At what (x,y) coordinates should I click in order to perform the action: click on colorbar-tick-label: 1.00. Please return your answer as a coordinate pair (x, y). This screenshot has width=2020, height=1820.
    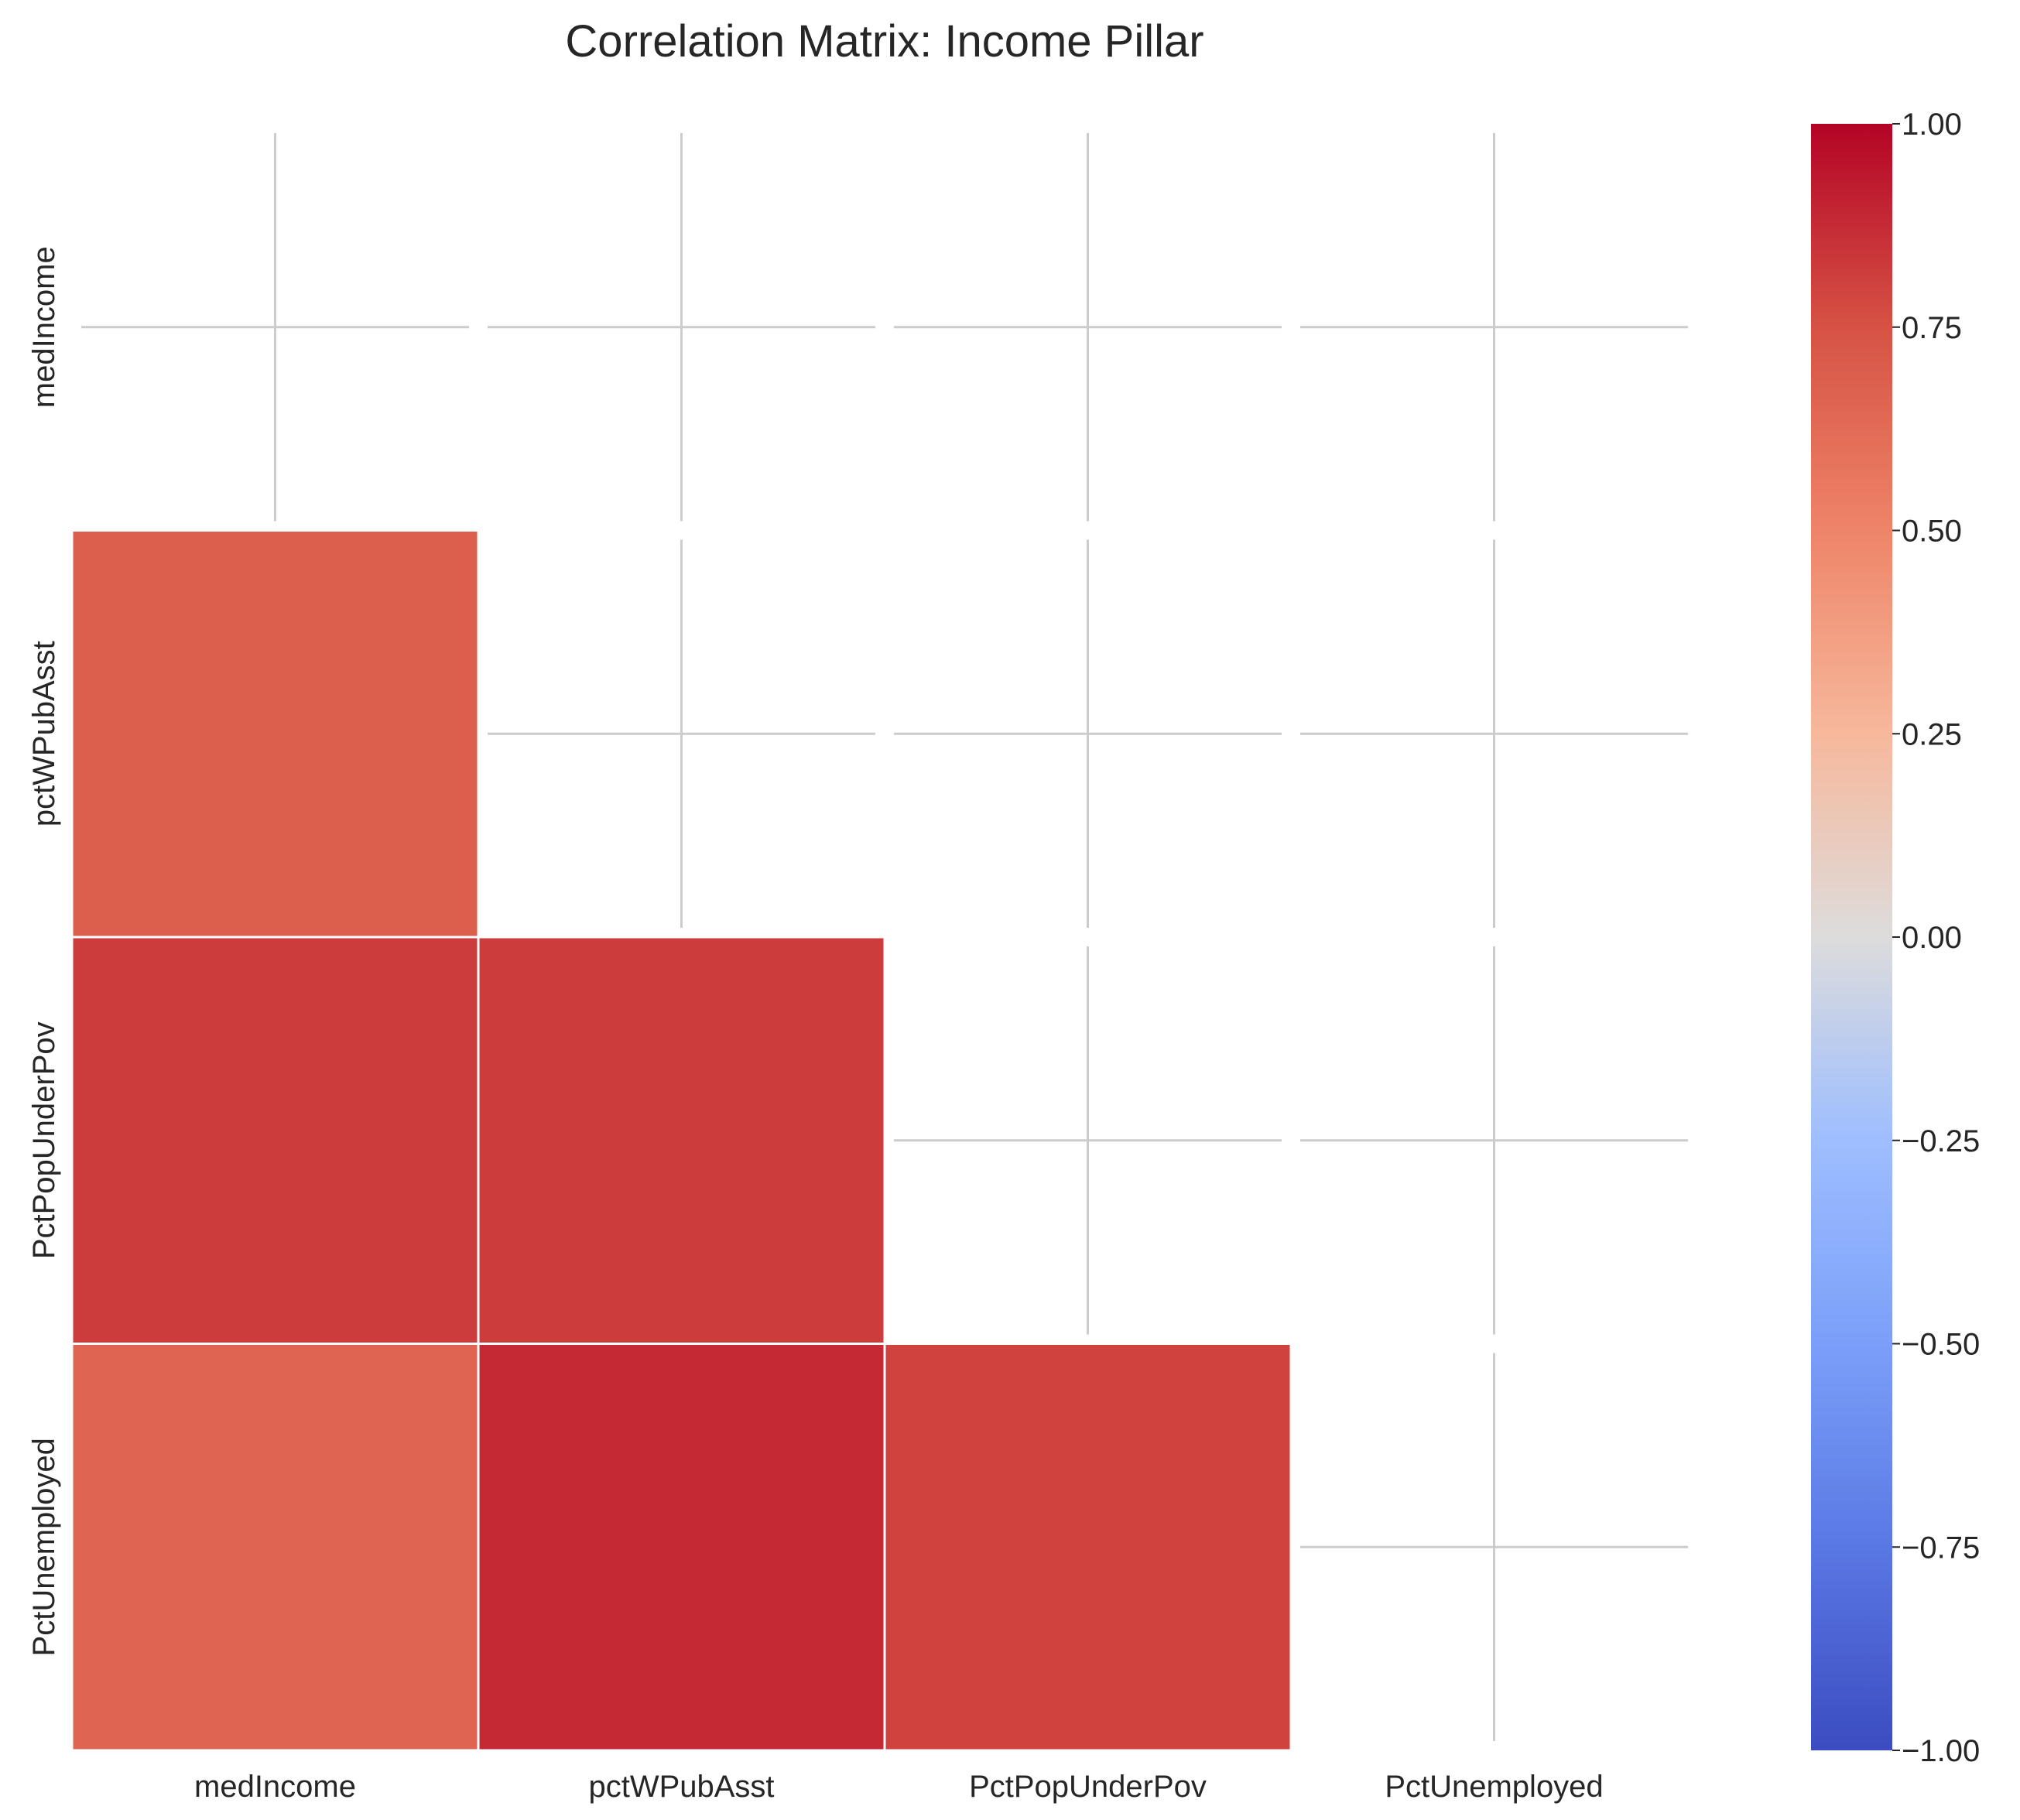
    Looking at the image, I should click on (1932, 125).